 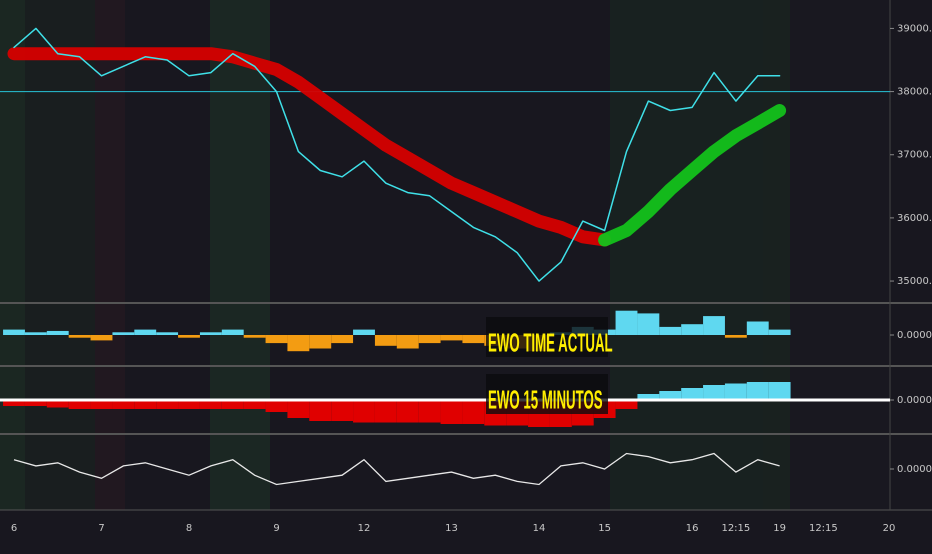 What do you see at coordinates (189, 528) in the screenshot?
I see `x-tick-label: 8` at bounding box center [189, 528].